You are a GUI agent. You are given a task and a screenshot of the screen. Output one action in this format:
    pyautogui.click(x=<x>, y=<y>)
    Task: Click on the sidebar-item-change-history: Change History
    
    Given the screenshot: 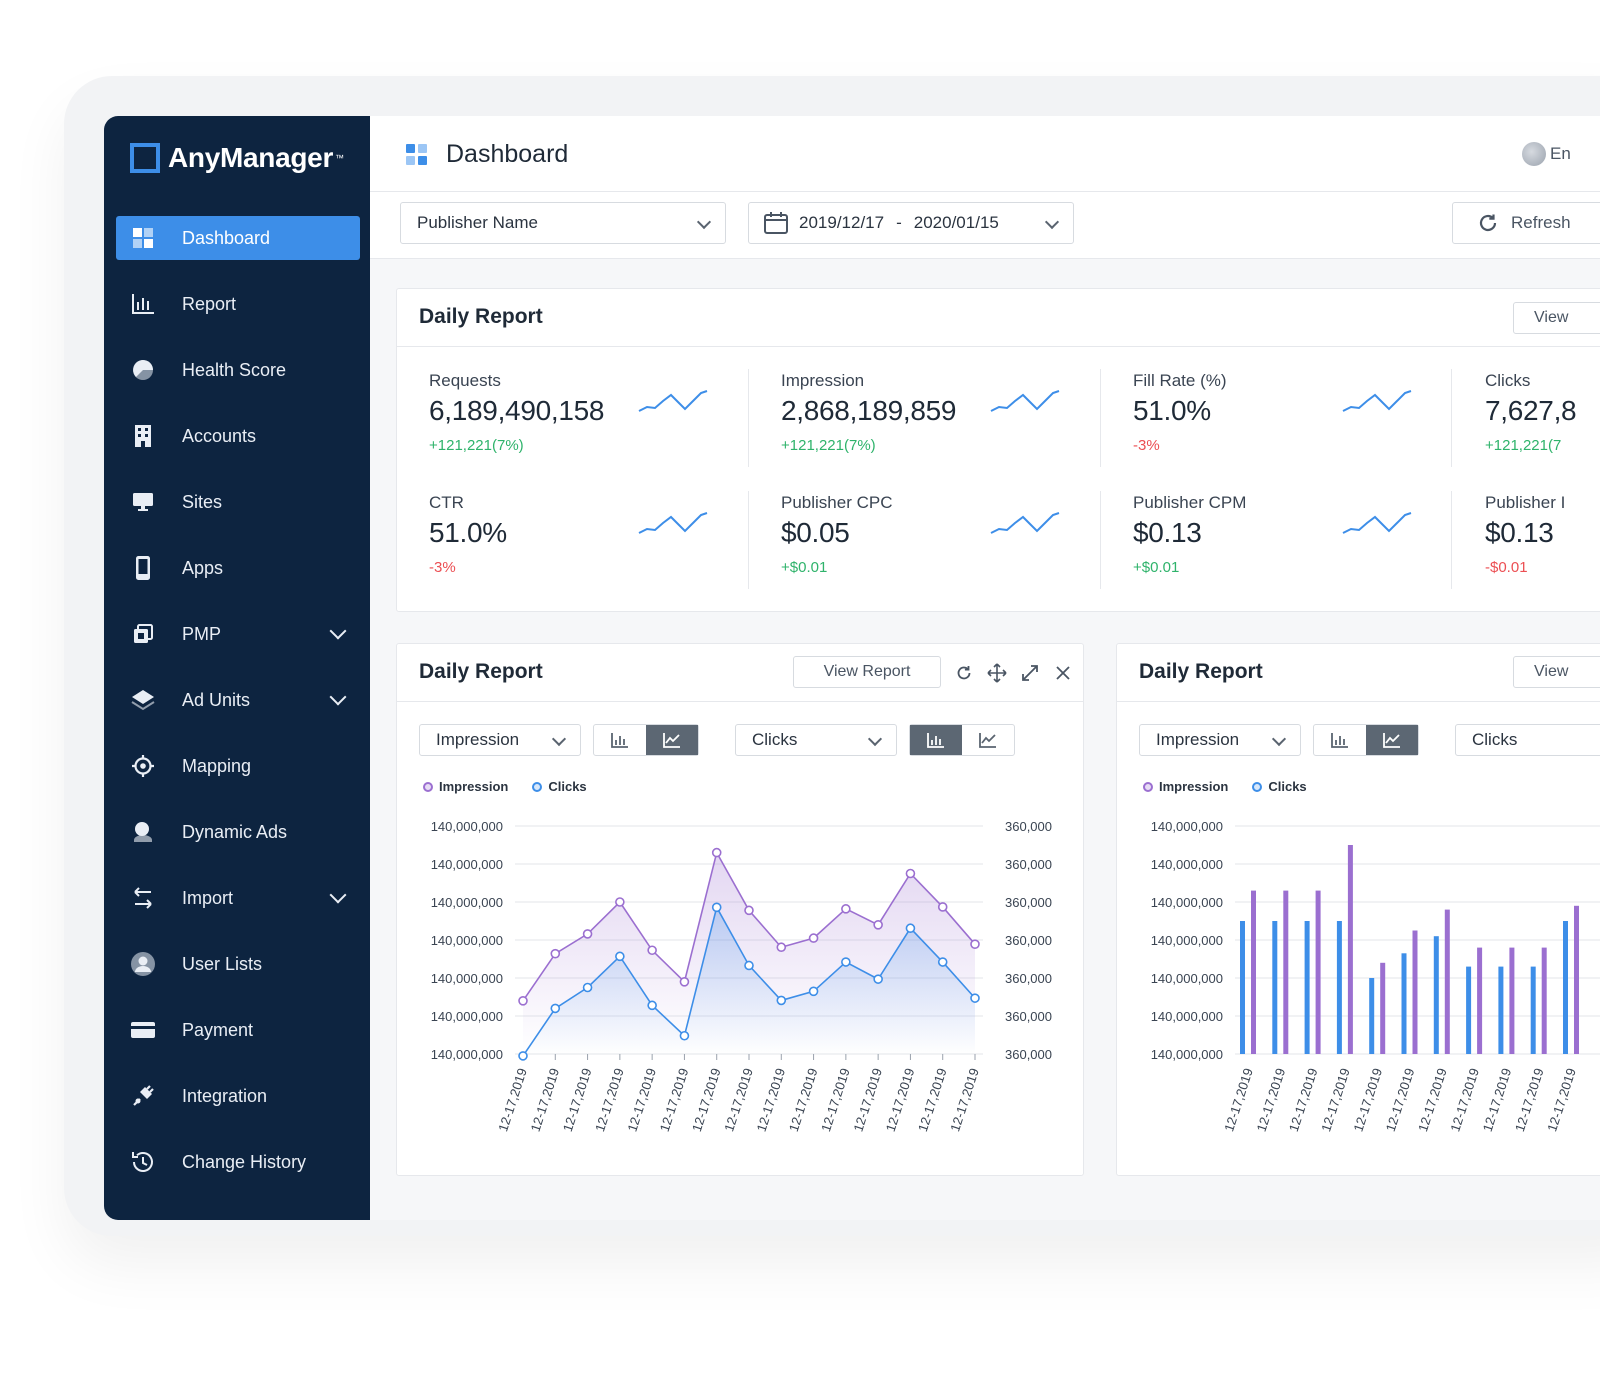 What is the action you would take?
    pyautogui.click(x=238, y=1162)
    